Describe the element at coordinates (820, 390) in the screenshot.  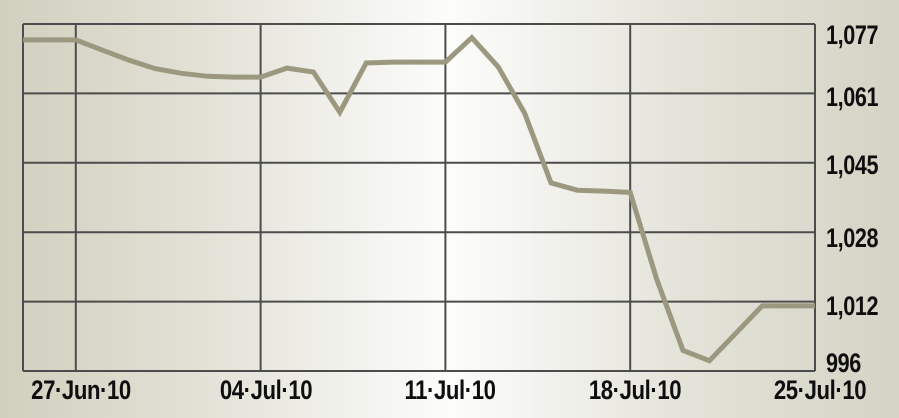
I see `x-tick-label: 25·Jul·10` at that location.